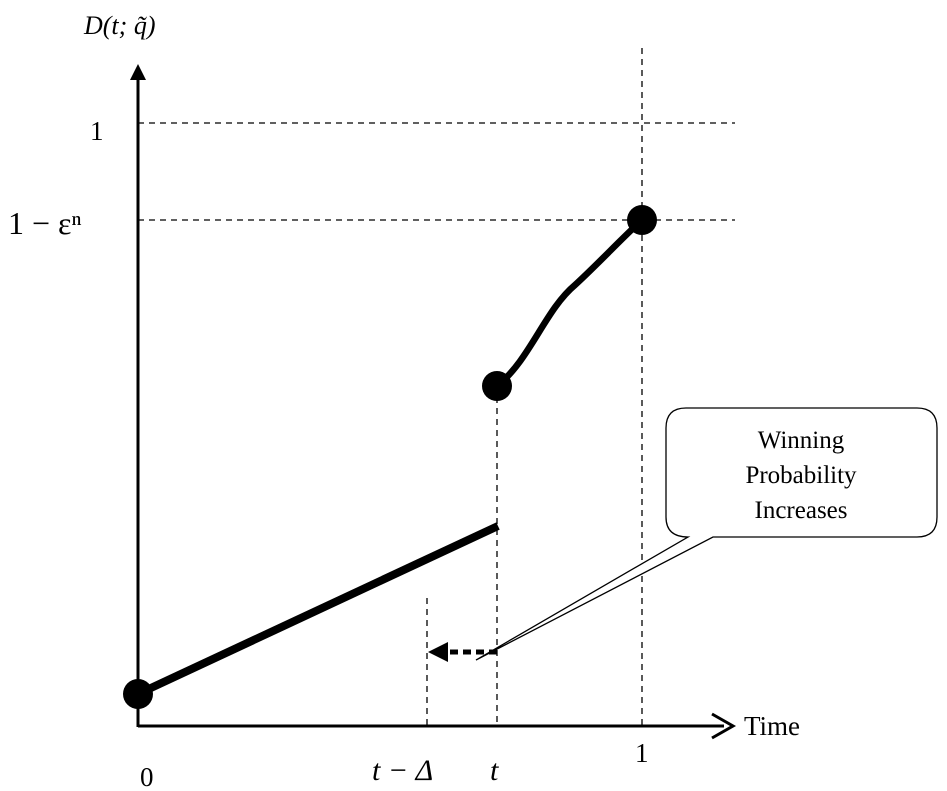 This screenshot has height=791, width=947. What do you see at coordinates (497, 386) in the screenshot?
I see `point-jump` at bounding box center [497, 386].